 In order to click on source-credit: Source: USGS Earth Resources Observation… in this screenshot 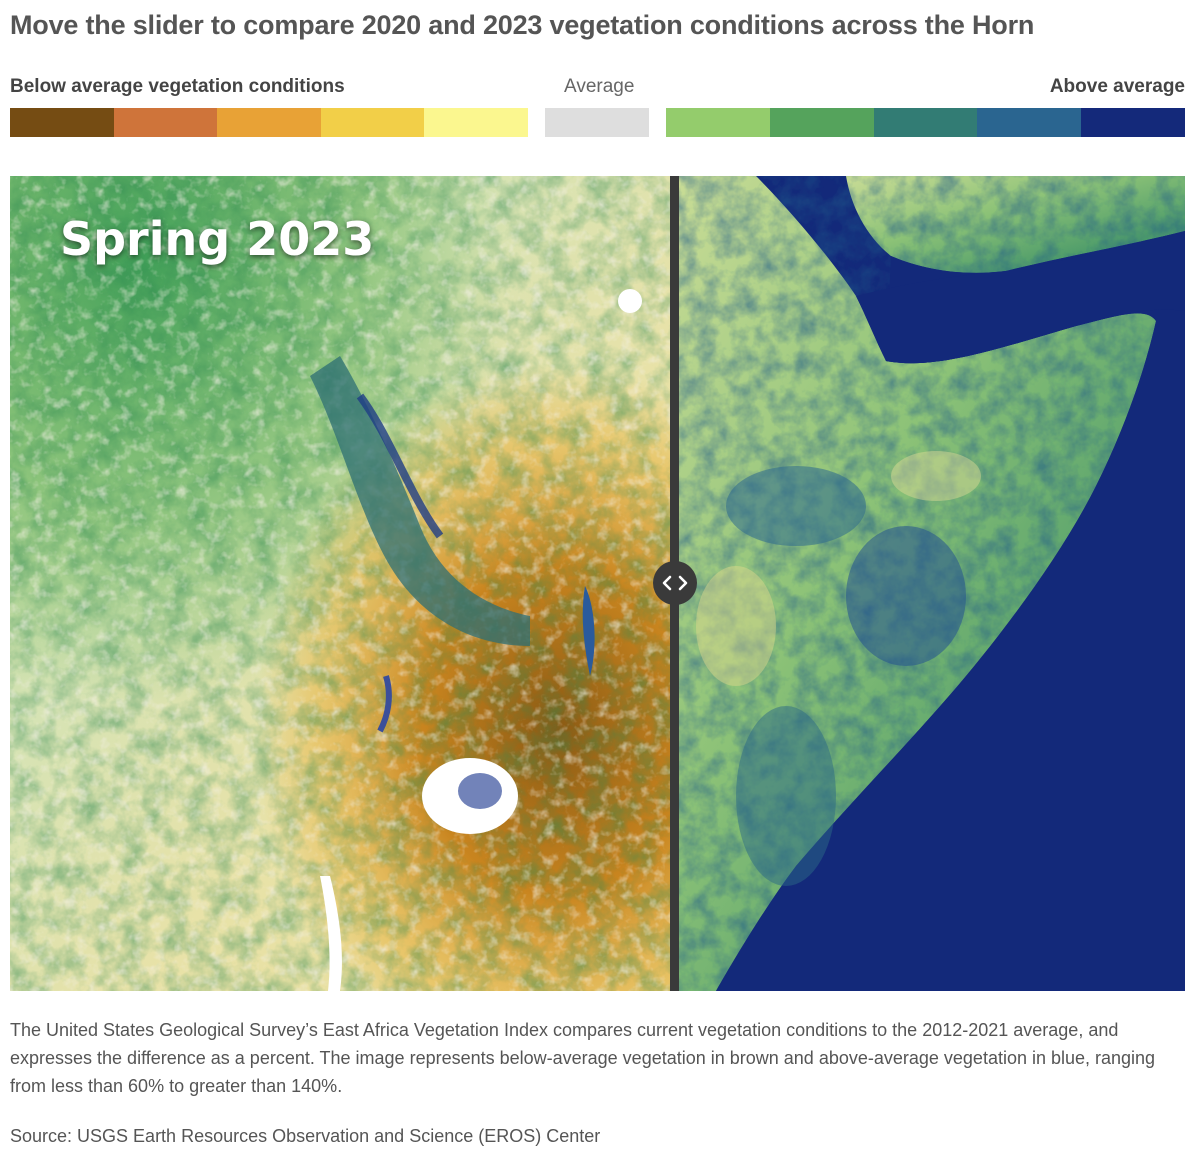, I will do `click(305, 1136)`.